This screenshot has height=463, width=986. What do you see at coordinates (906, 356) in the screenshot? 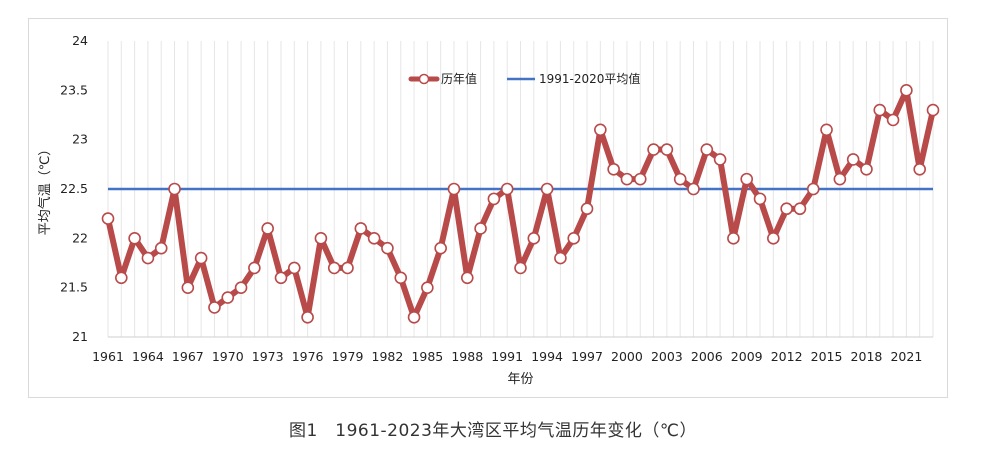
I see `x-tick-label: 2021` at bounding box center [906, 356].